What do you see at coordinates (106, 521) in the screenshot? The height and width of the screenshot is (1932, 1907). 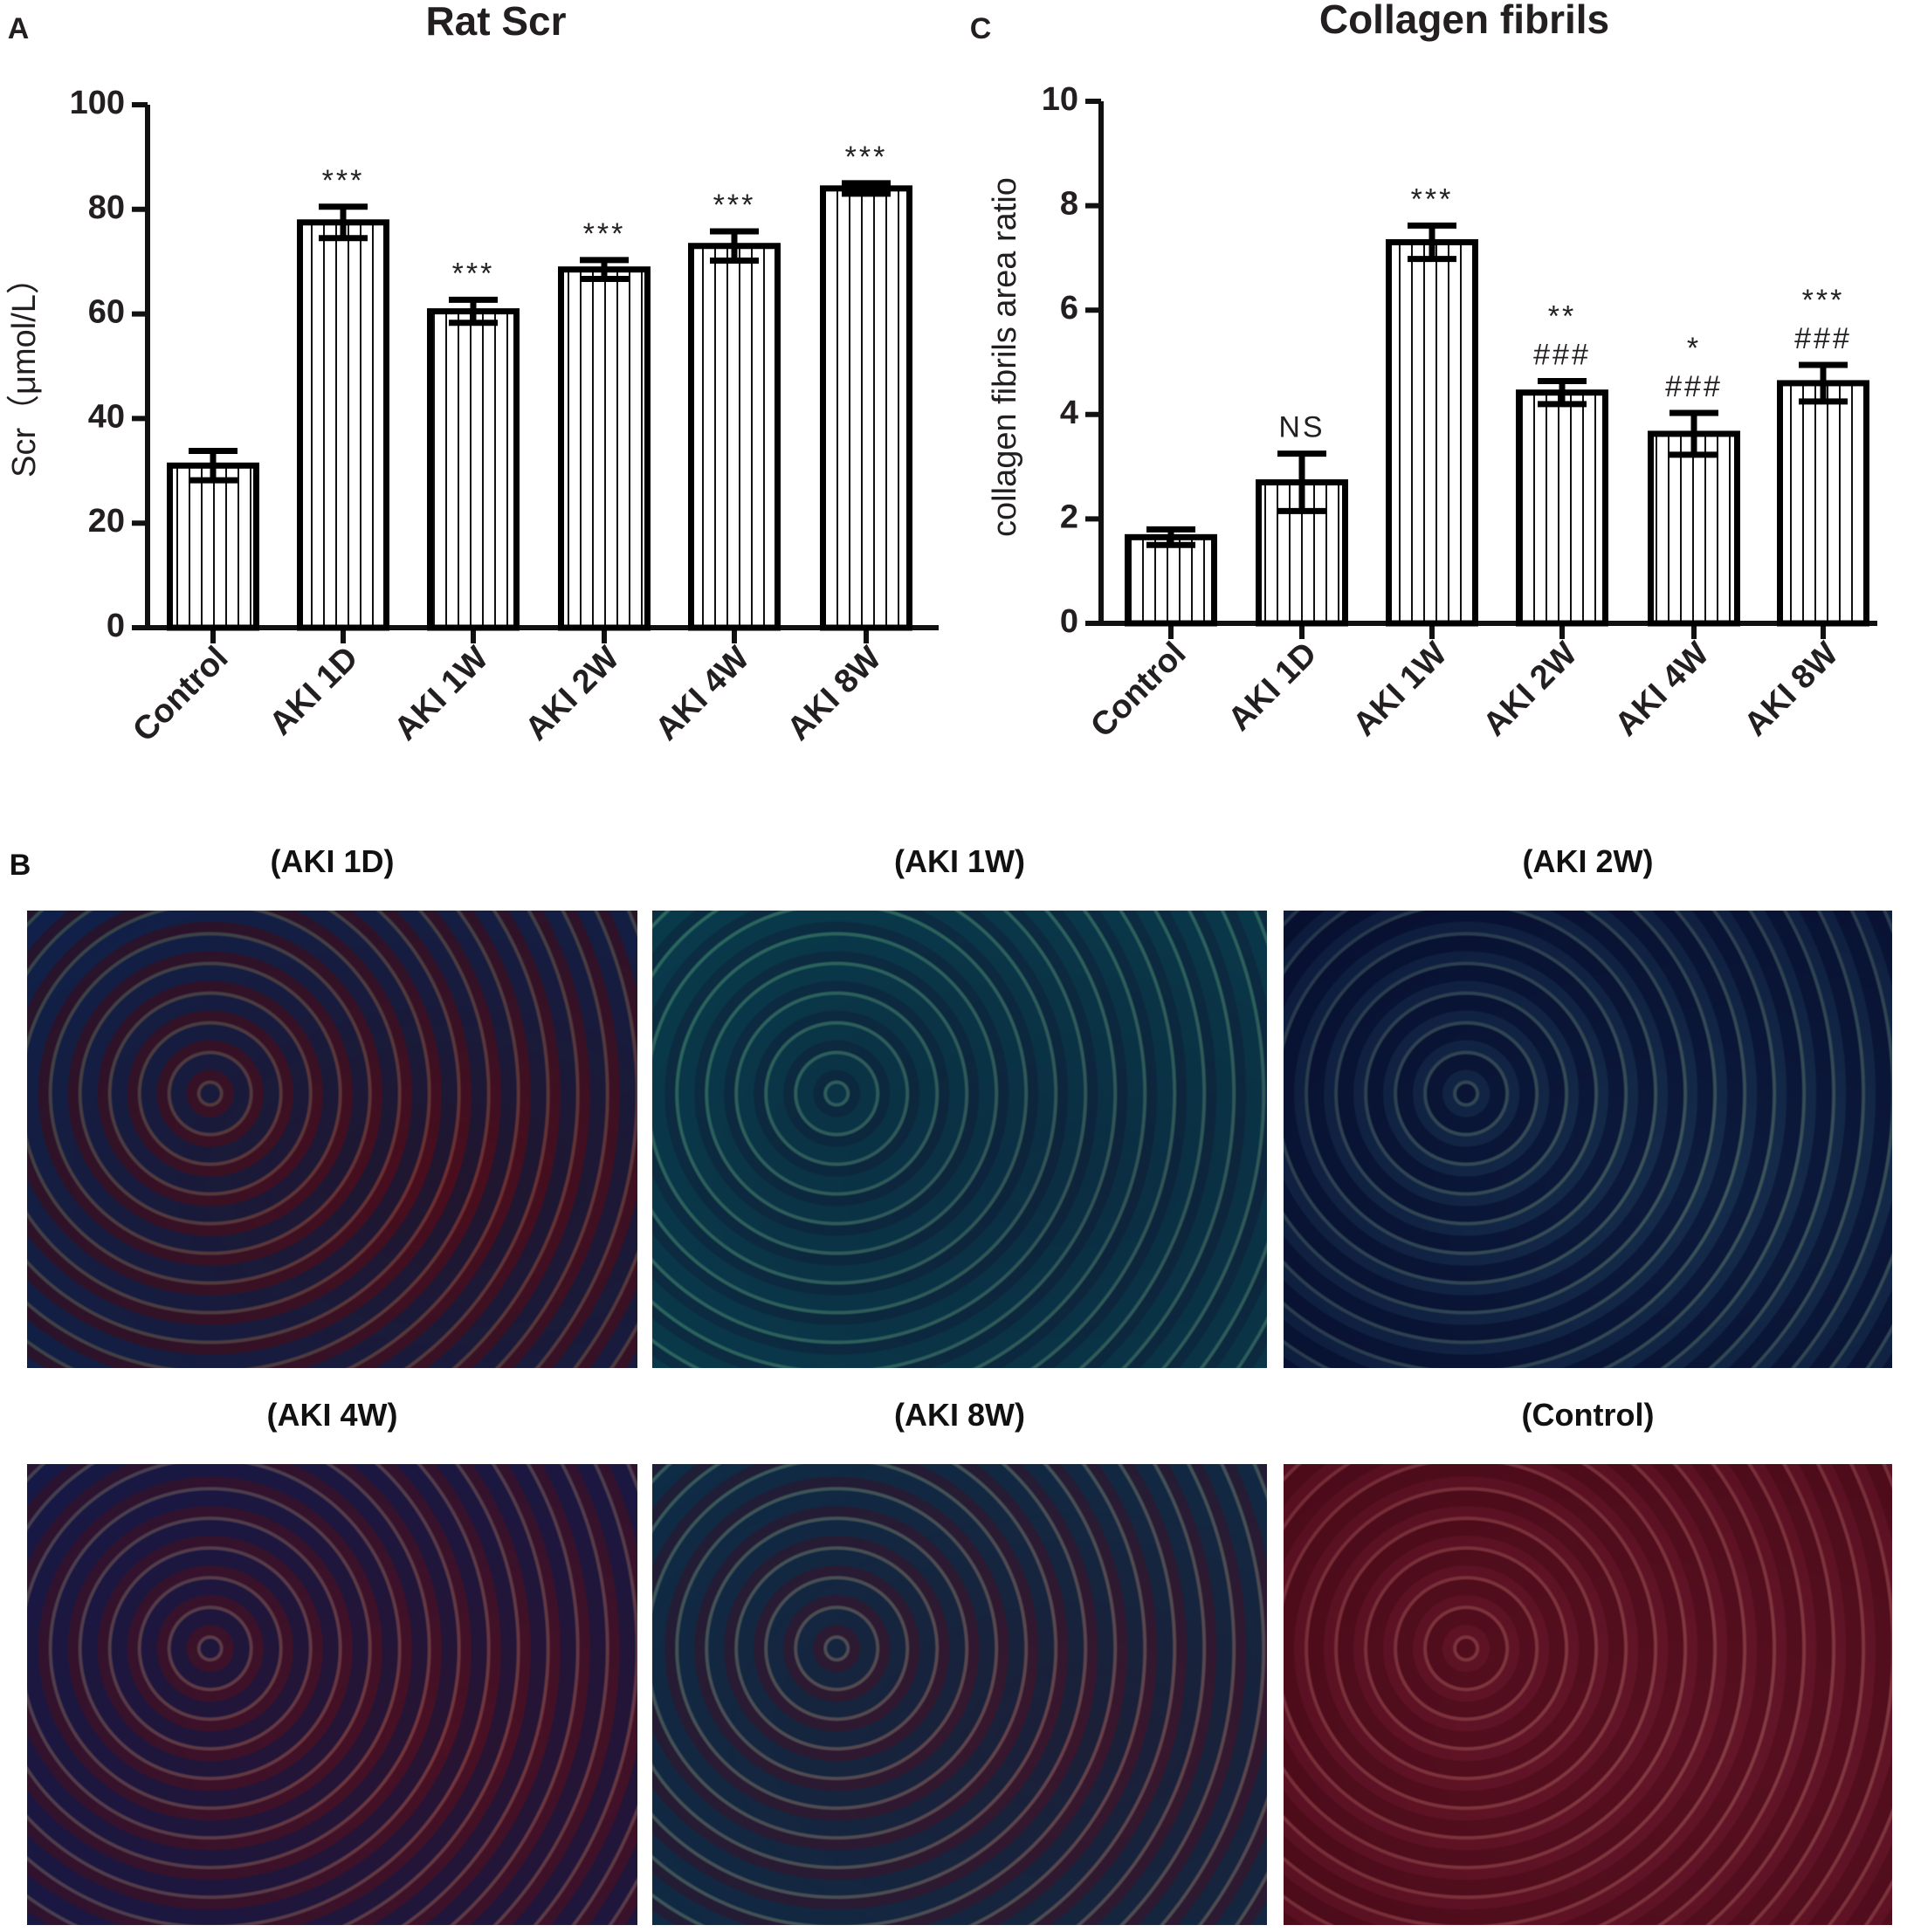 I see `y-tick-label: 20` at bounding box center [106, 521].